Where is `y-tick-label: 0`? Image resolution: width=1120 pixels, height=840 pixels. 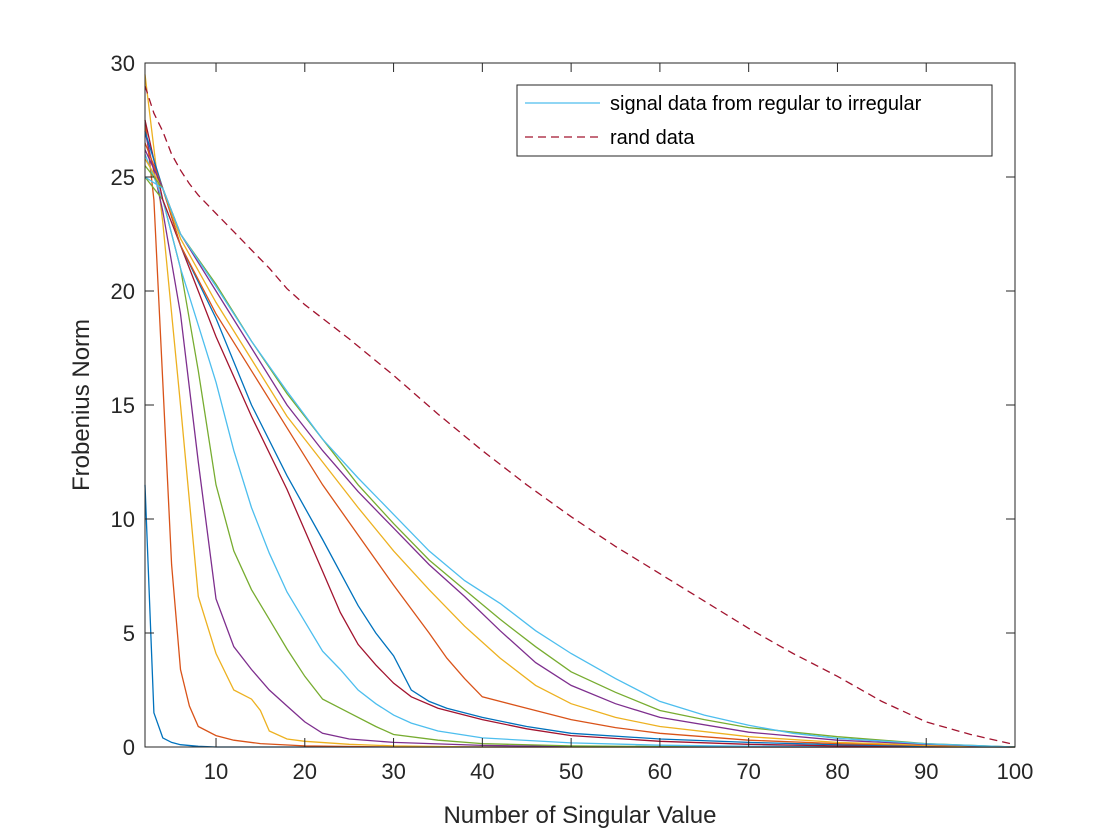
y-tick-label: 0 is located at coordinates (129, 747).